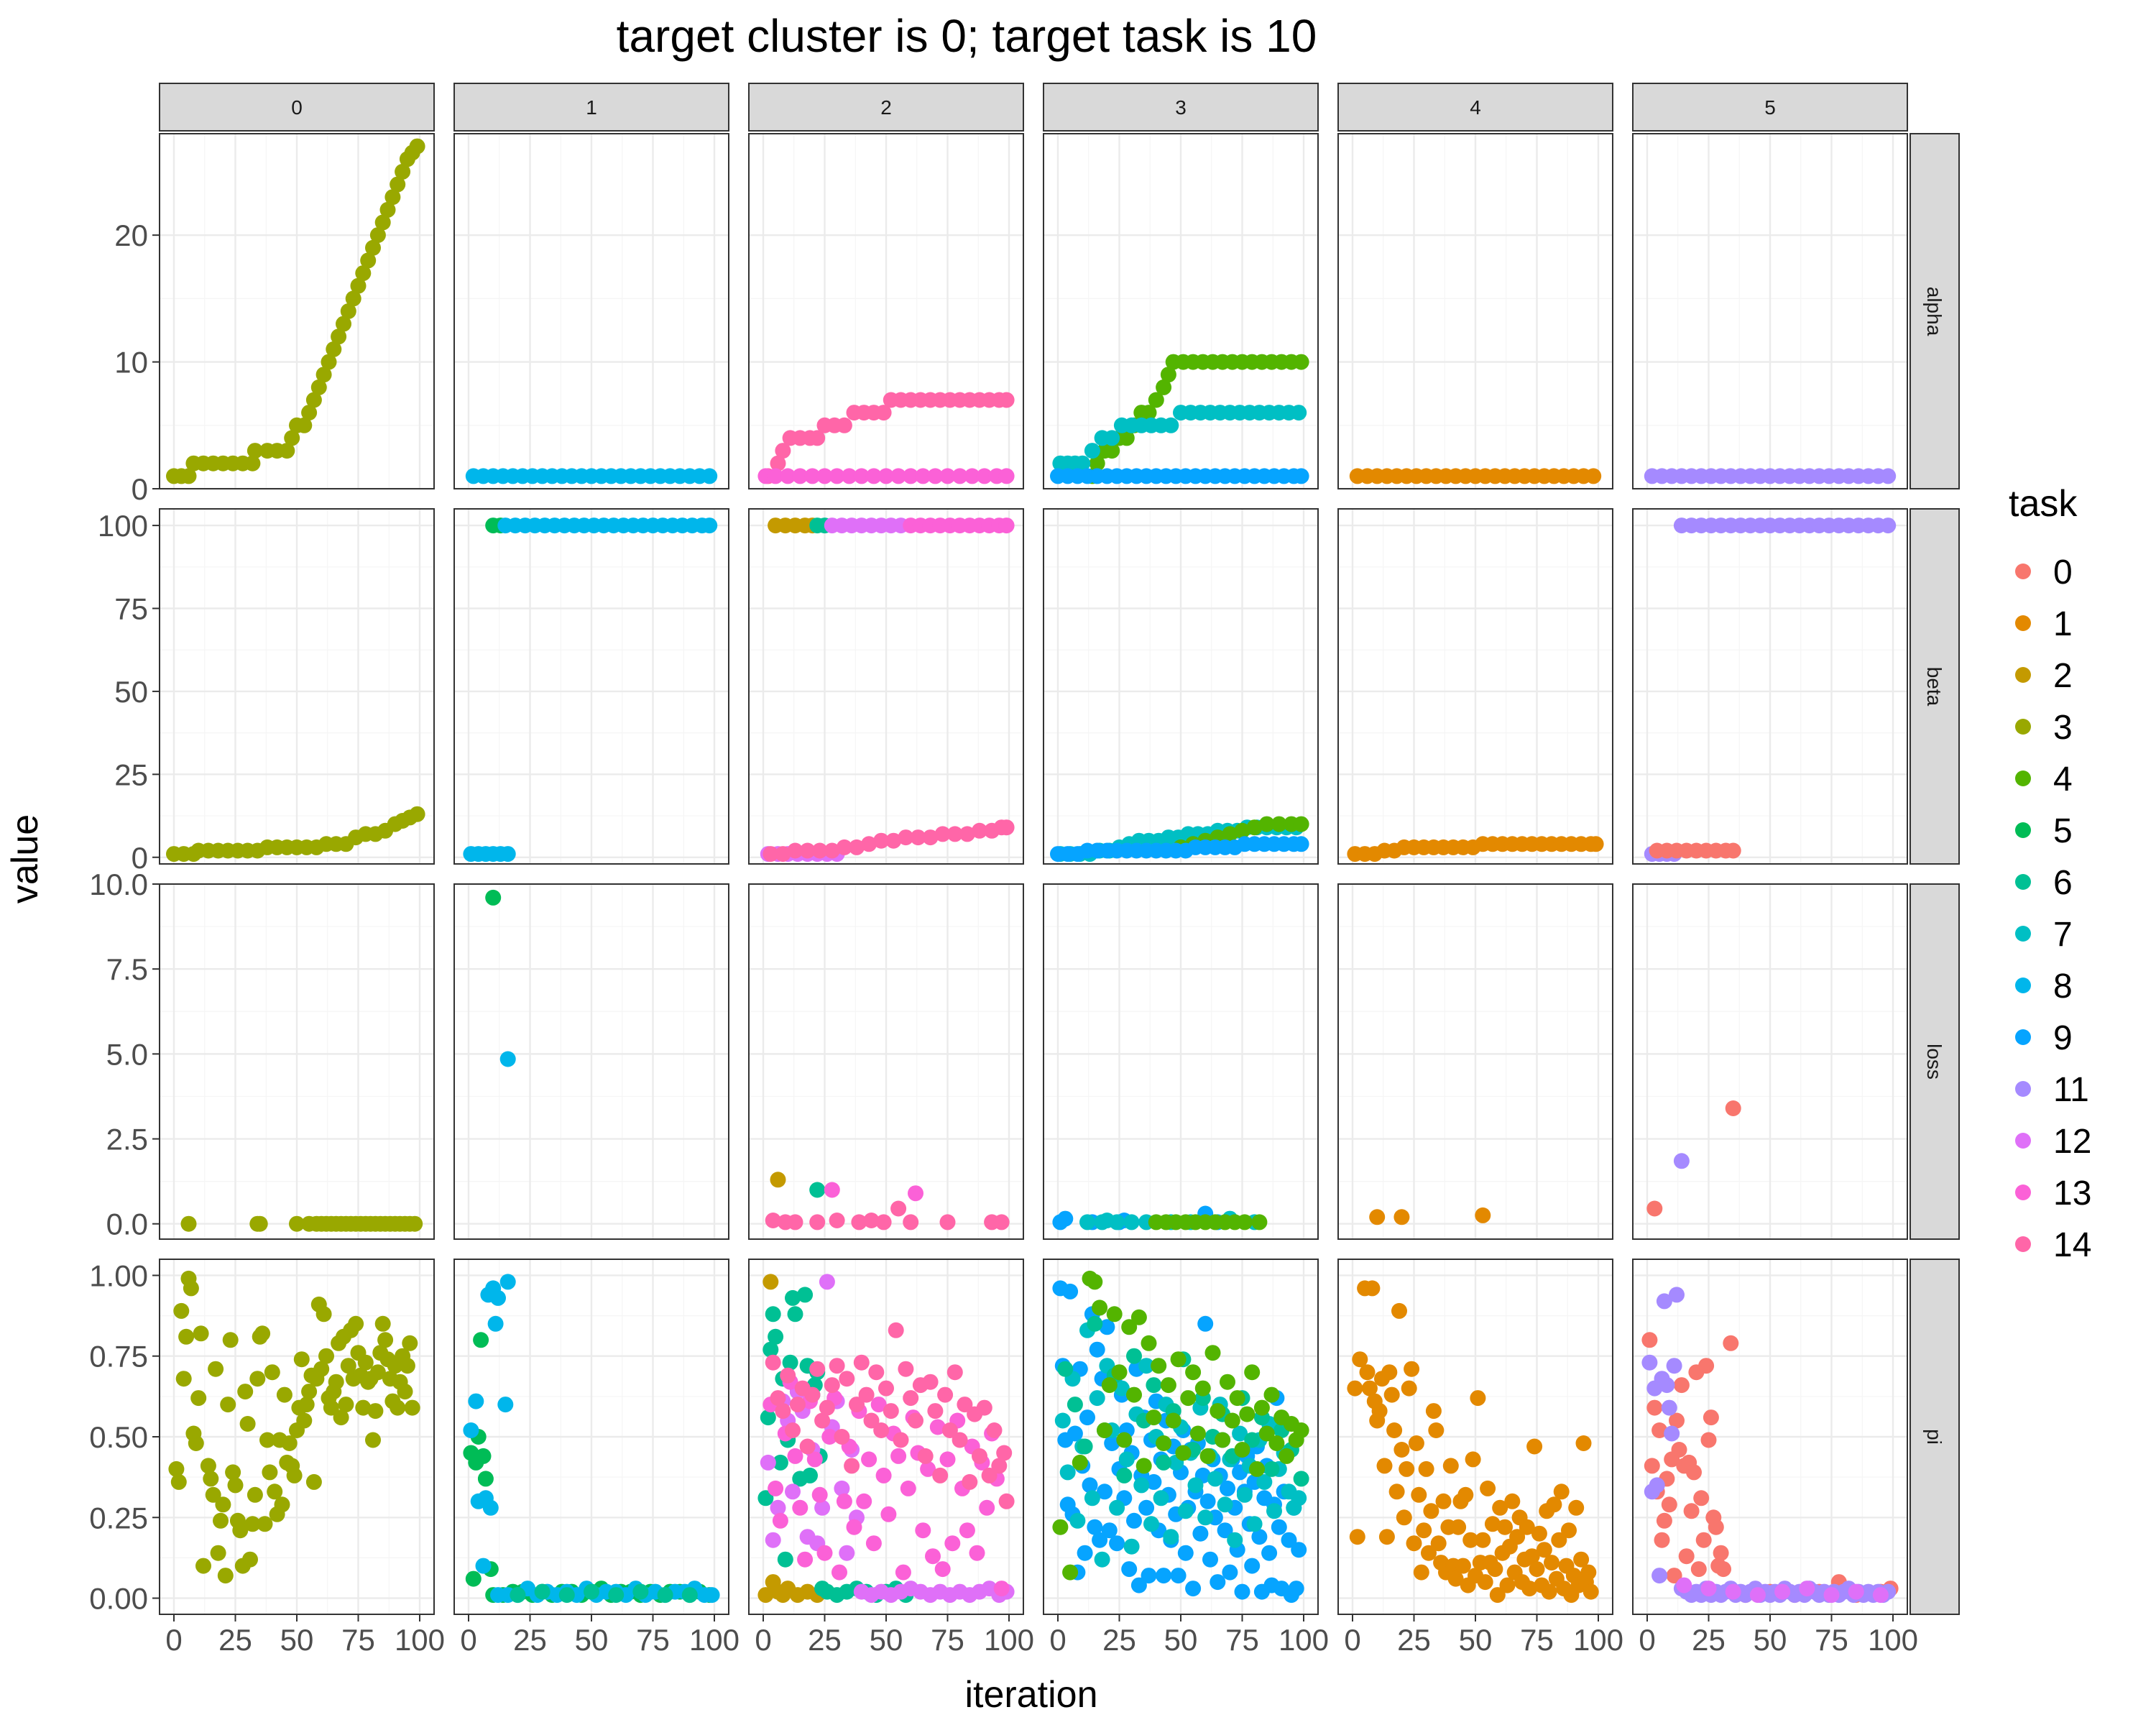 This screenshot has width=2156, height=1725. What do you see at coordinates (127, 969) in the screenshot?
I see `y-tick-label: 7.5` at bounding box center [127, 969].